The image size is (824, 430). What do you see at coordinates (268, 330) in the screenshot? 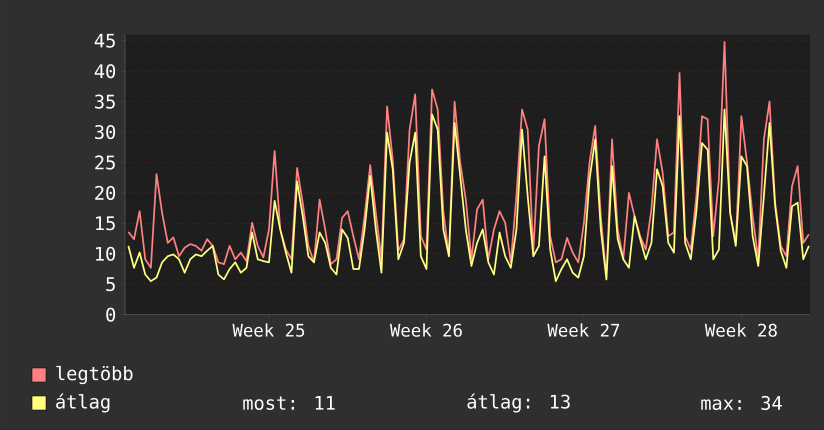
I see `x-tick-label: Week 25` at bounding box center [268, 330].